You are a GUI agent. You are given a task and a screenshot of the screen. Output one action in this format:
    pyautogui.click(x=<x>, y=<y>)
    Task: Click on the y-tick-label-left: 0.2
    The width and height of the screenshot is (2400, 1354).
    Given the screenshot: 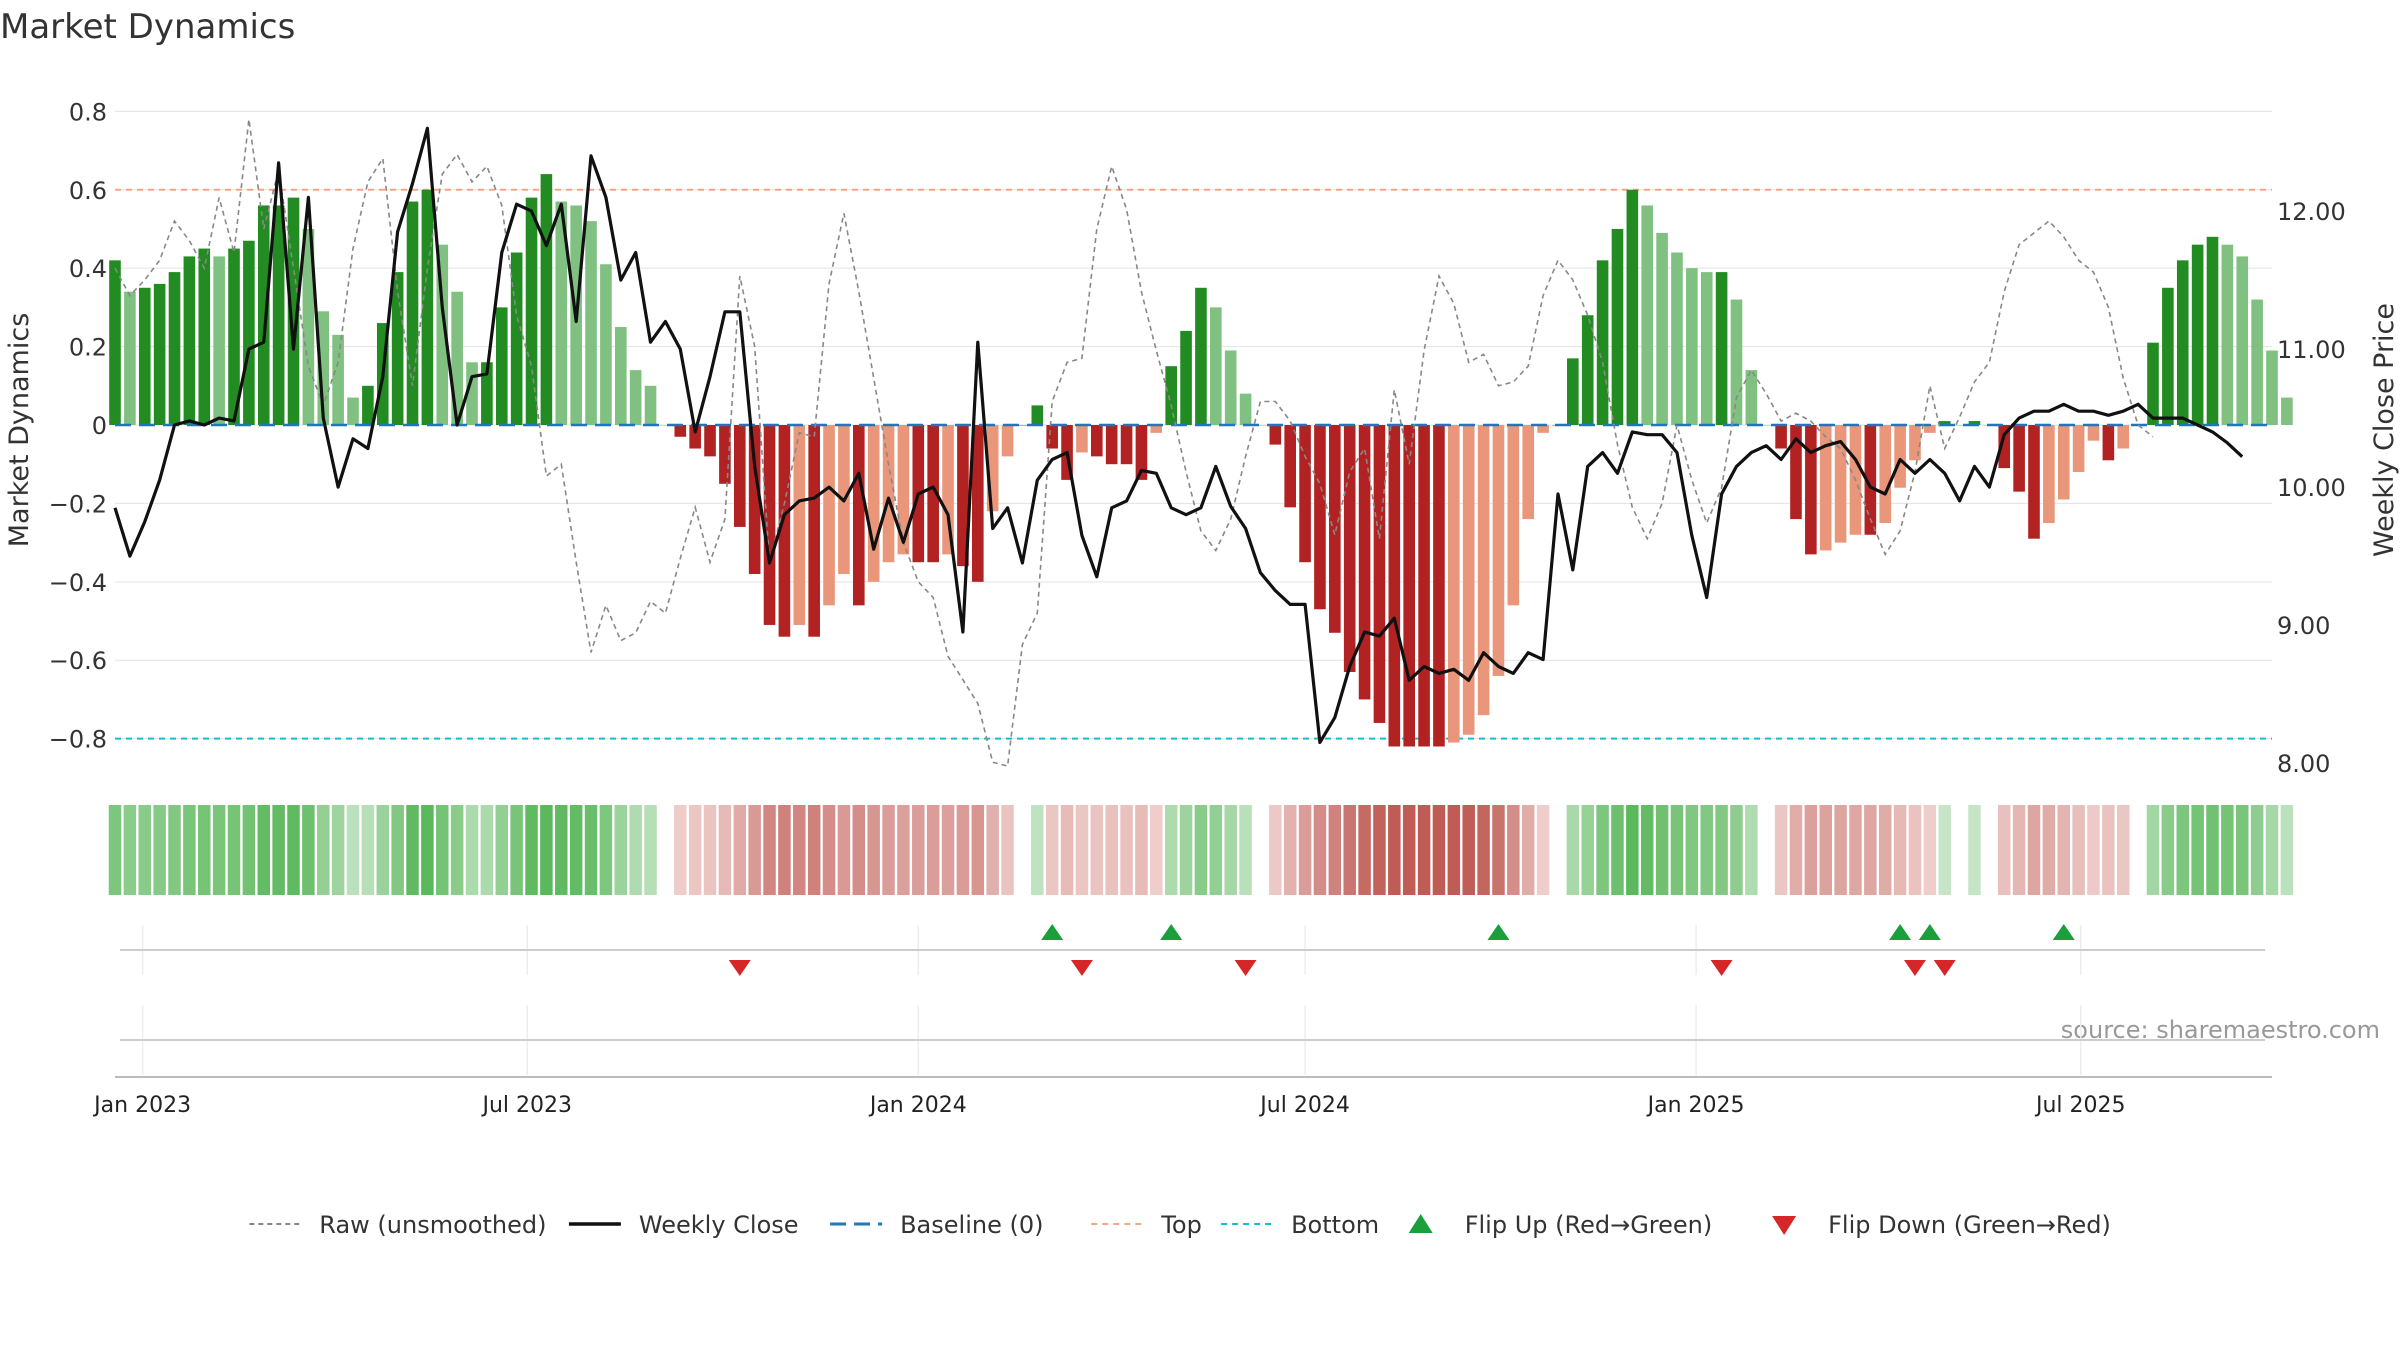 What is the action you would take?
    pyautogui.click(x=88, y=348)
    